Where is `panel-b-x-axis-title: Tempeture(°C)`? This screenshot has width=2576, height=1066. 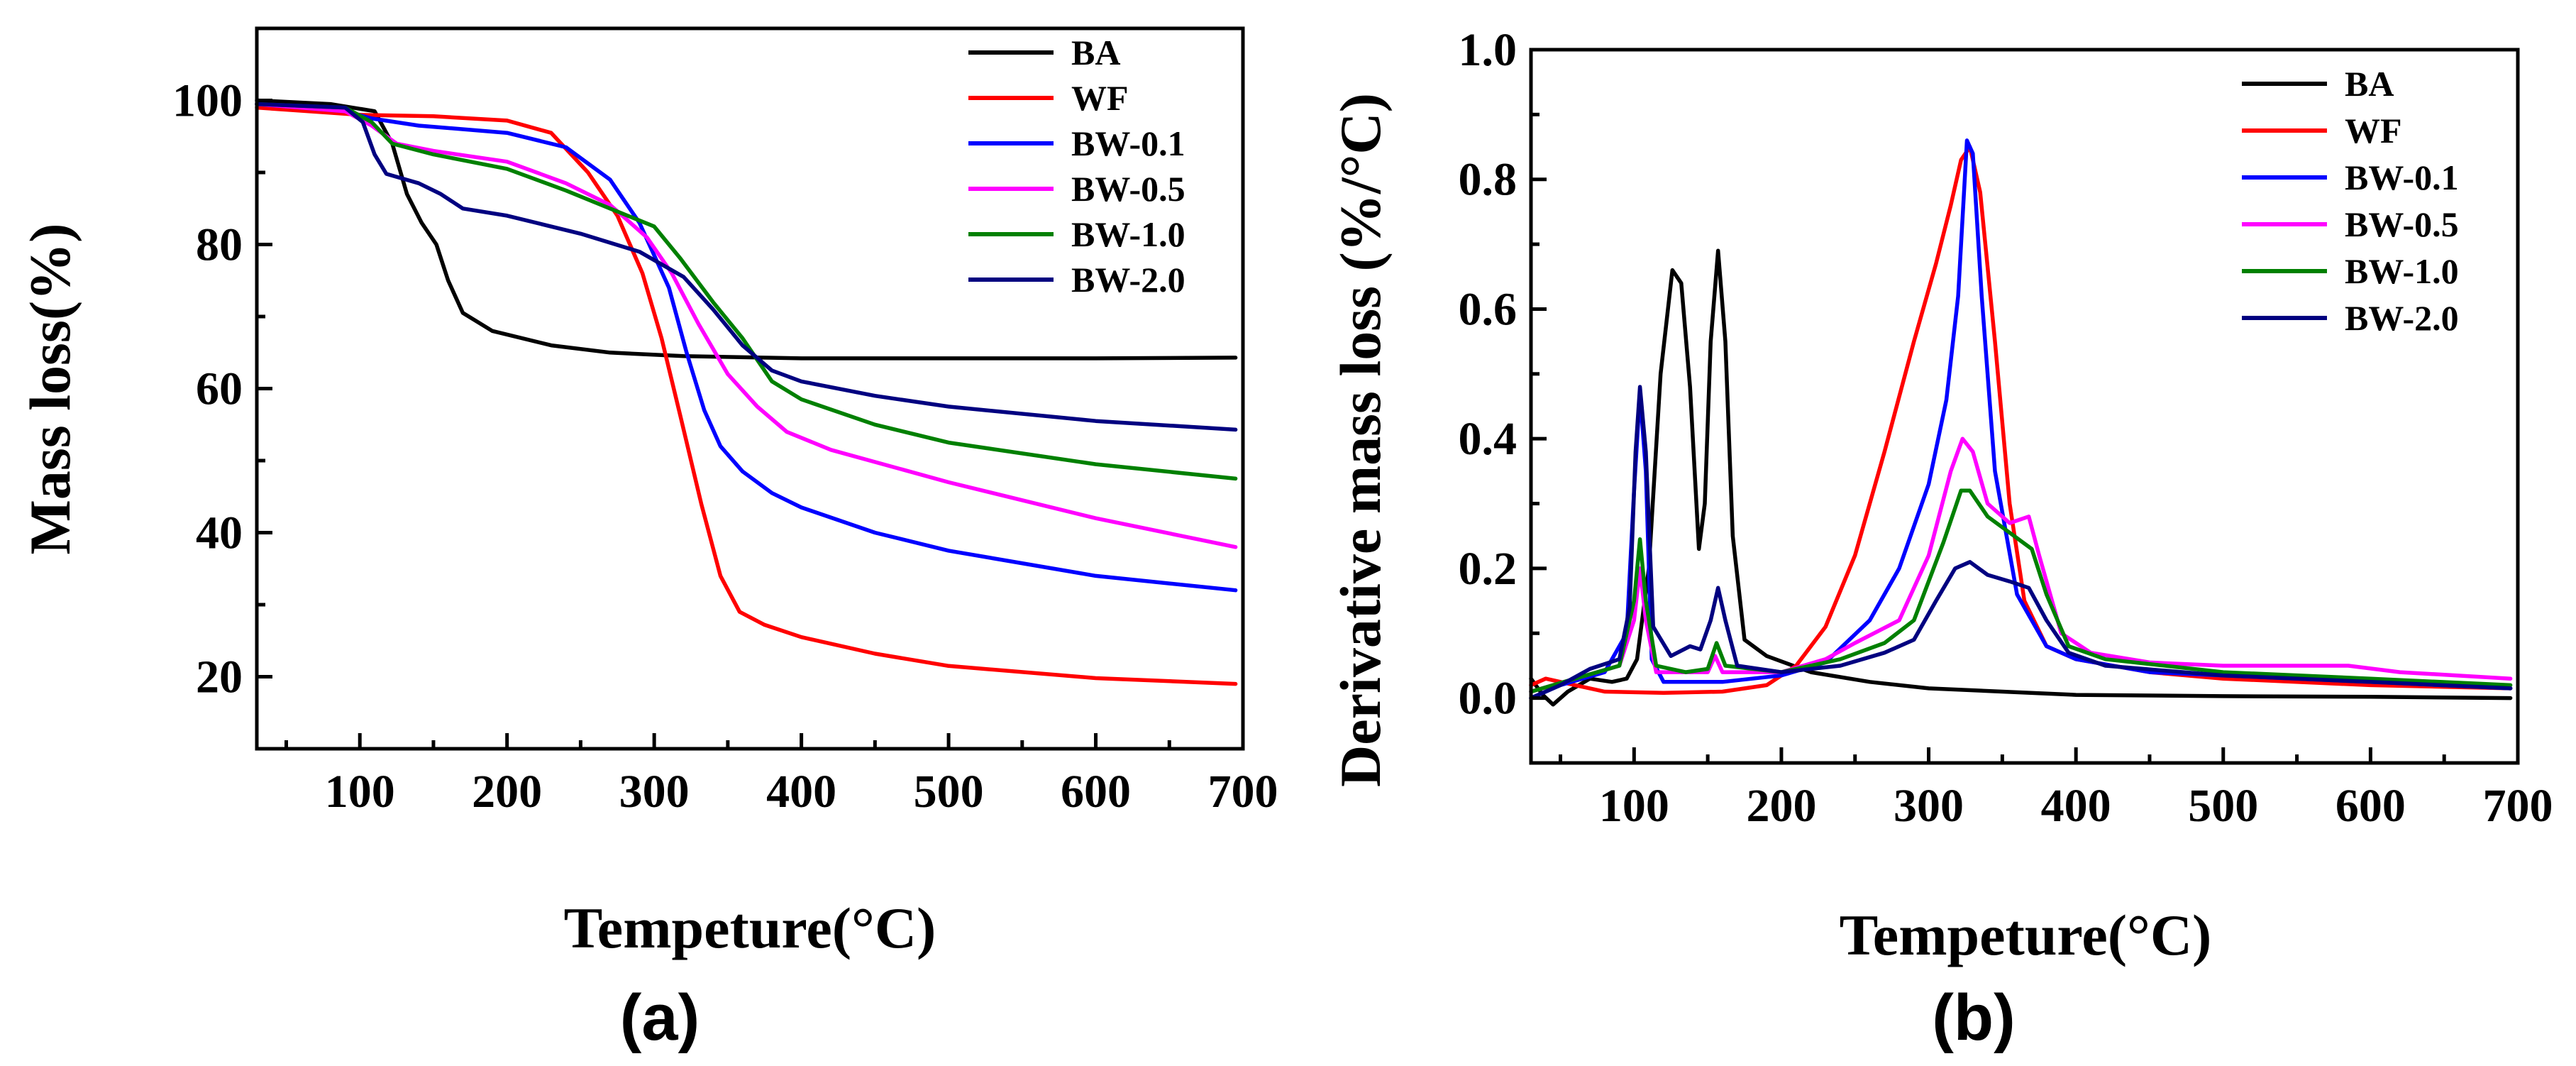
panel-b-x-axis-title: Tempeture(°C) is located at coordinates (2026, 935).